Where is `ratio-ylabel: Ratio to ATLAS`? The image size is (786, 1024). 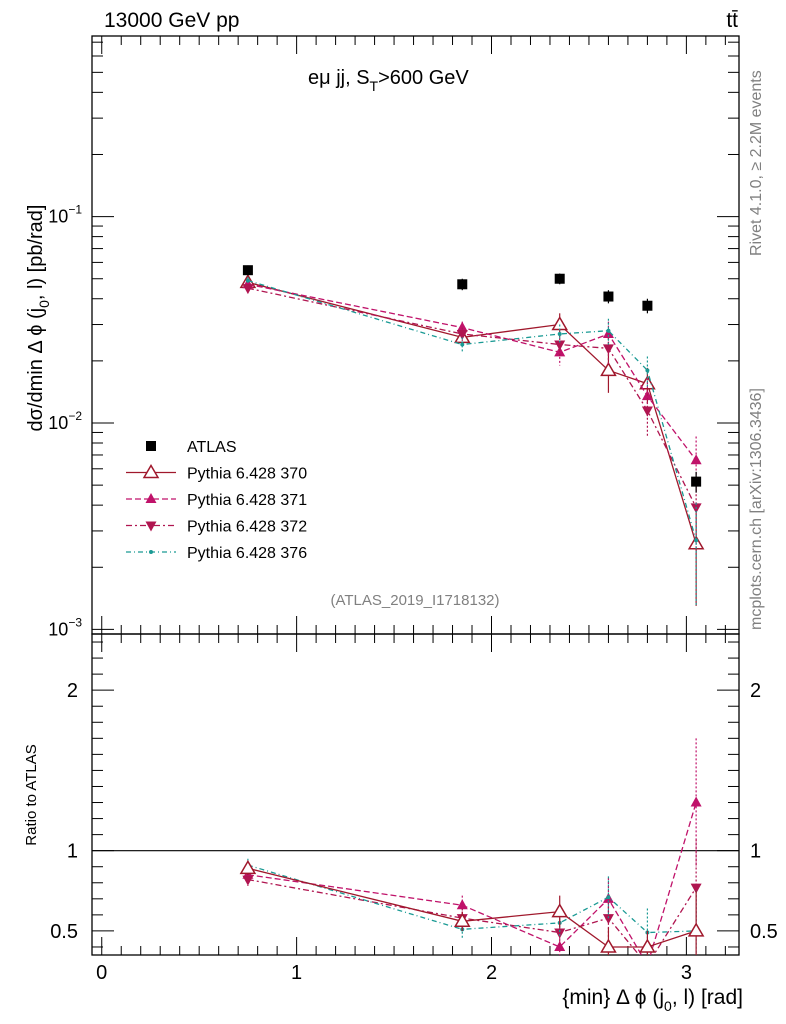 ratio-ylabel: Ratio to ATLAS is located at coordinates (31, 794).